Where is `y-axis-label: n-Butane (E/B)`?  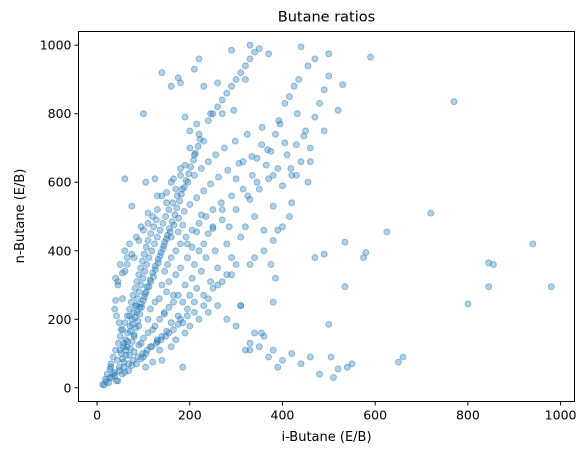
y-axis-label: n-Butane (E/B) is located at coordinates (20, 216).